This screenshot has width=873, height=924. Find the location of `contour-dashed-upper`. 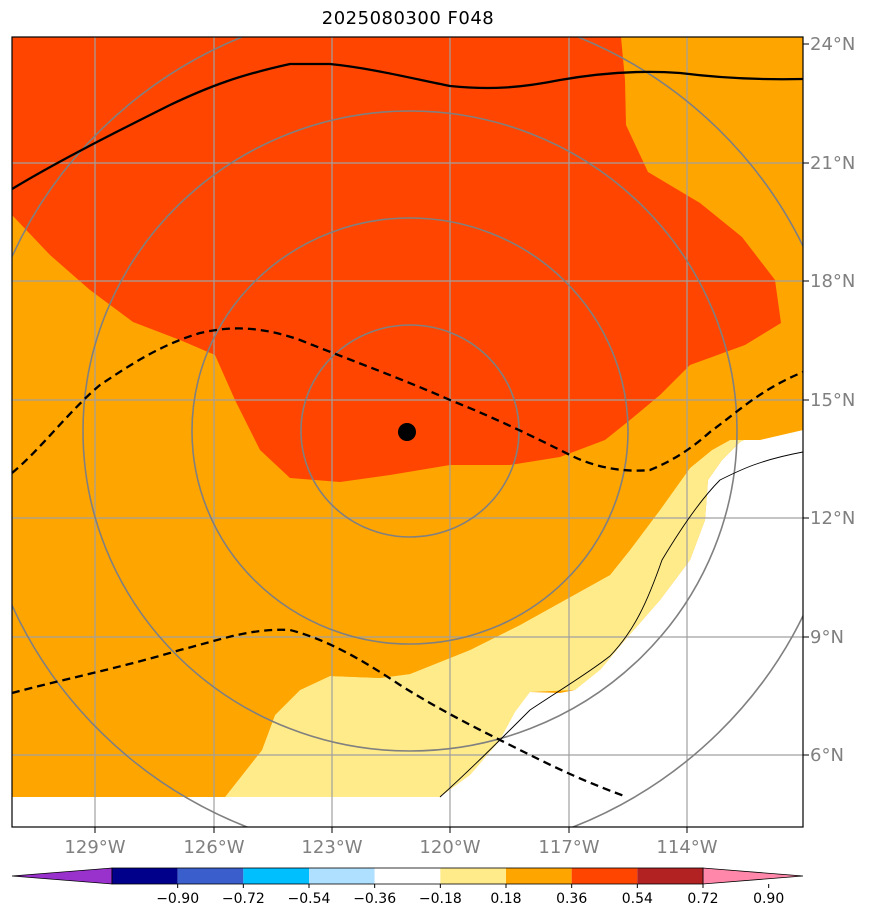

contour-dashed-upper is located at coordinates (407, 400).